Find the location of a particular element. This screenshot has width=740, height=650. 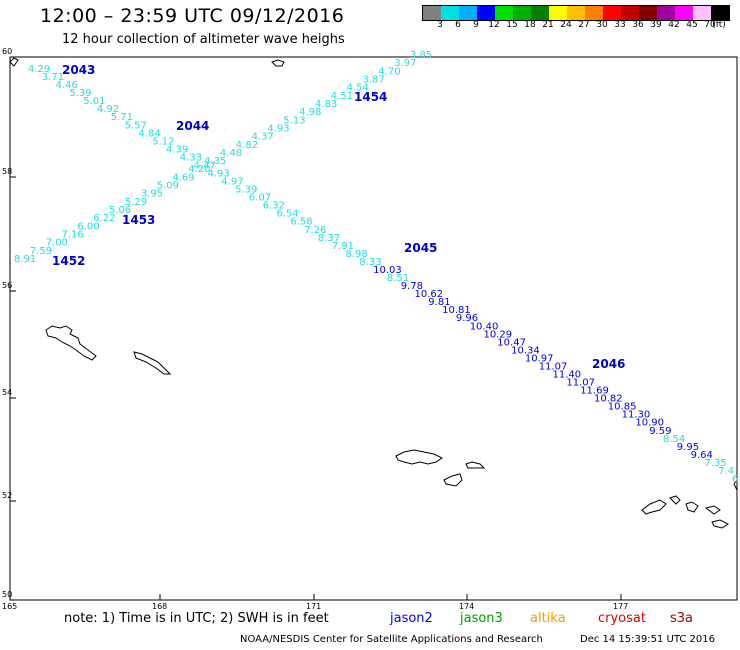

colorbar-label: 3 is located at coordinates (440, 25).